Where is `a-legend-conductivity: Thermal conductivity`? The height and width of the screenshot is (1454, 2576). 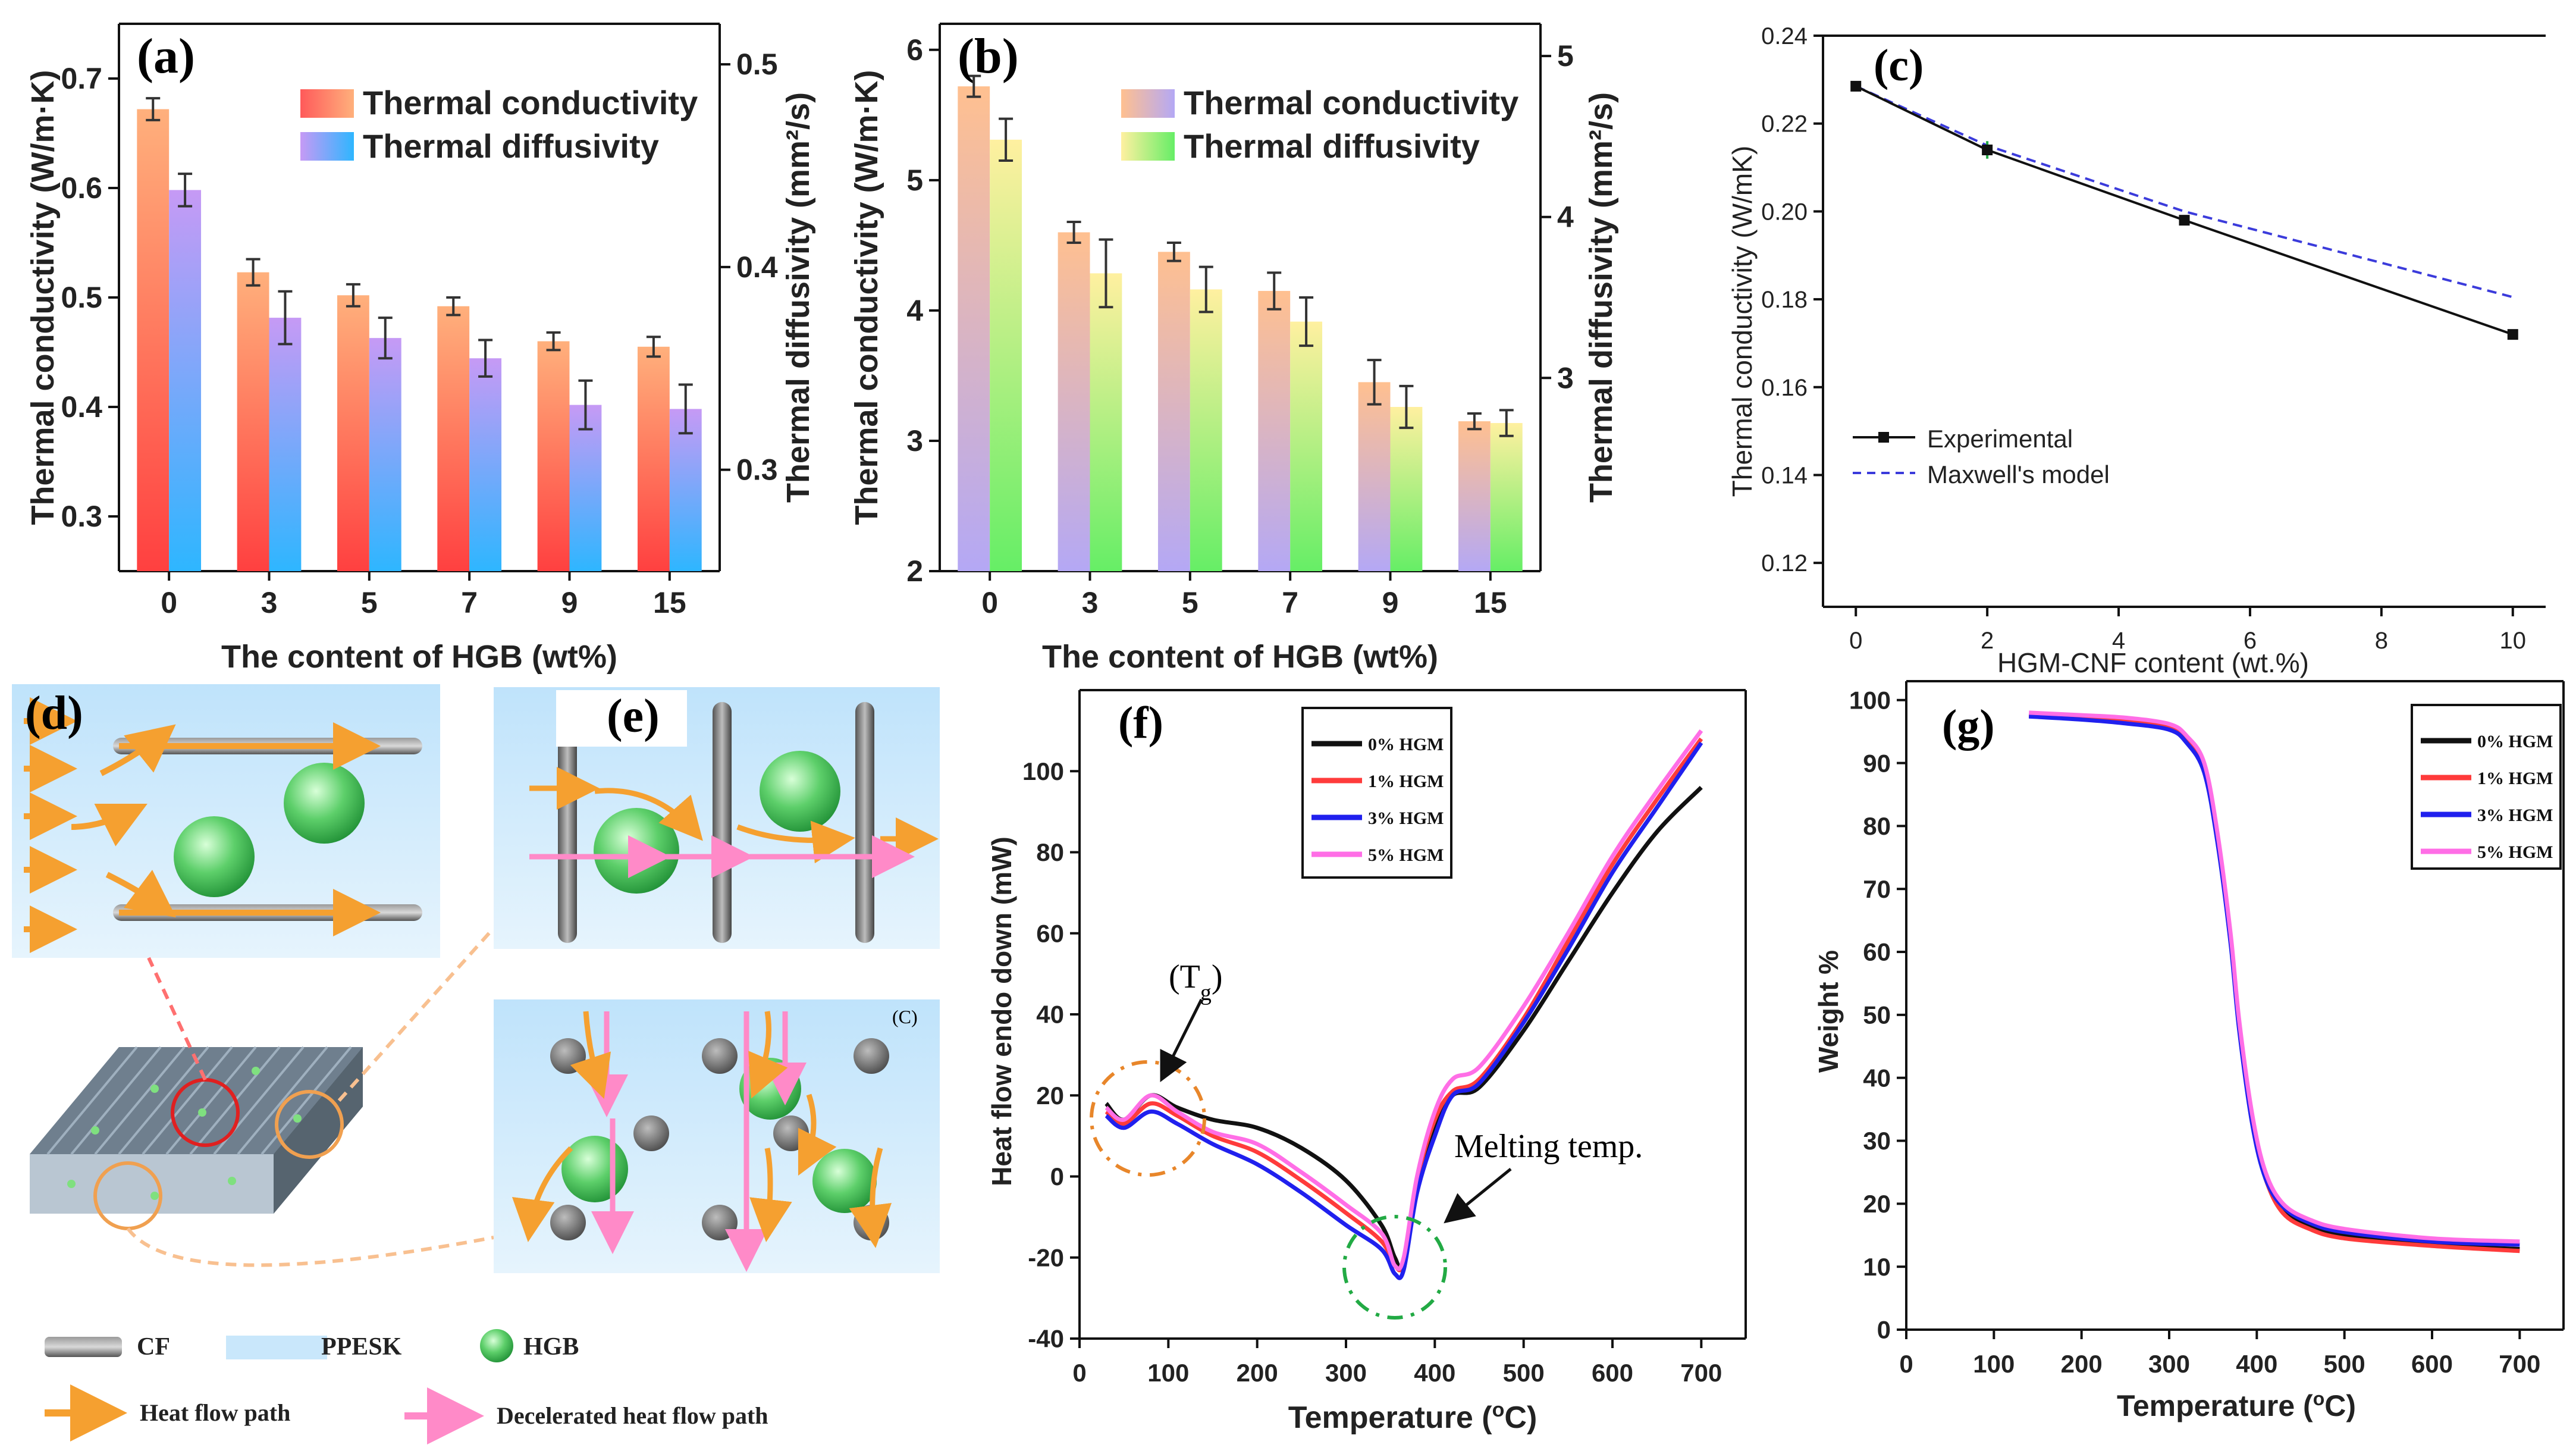 a-legend-conductivity: Thermal conductivity is located at coordinates (530, 102).